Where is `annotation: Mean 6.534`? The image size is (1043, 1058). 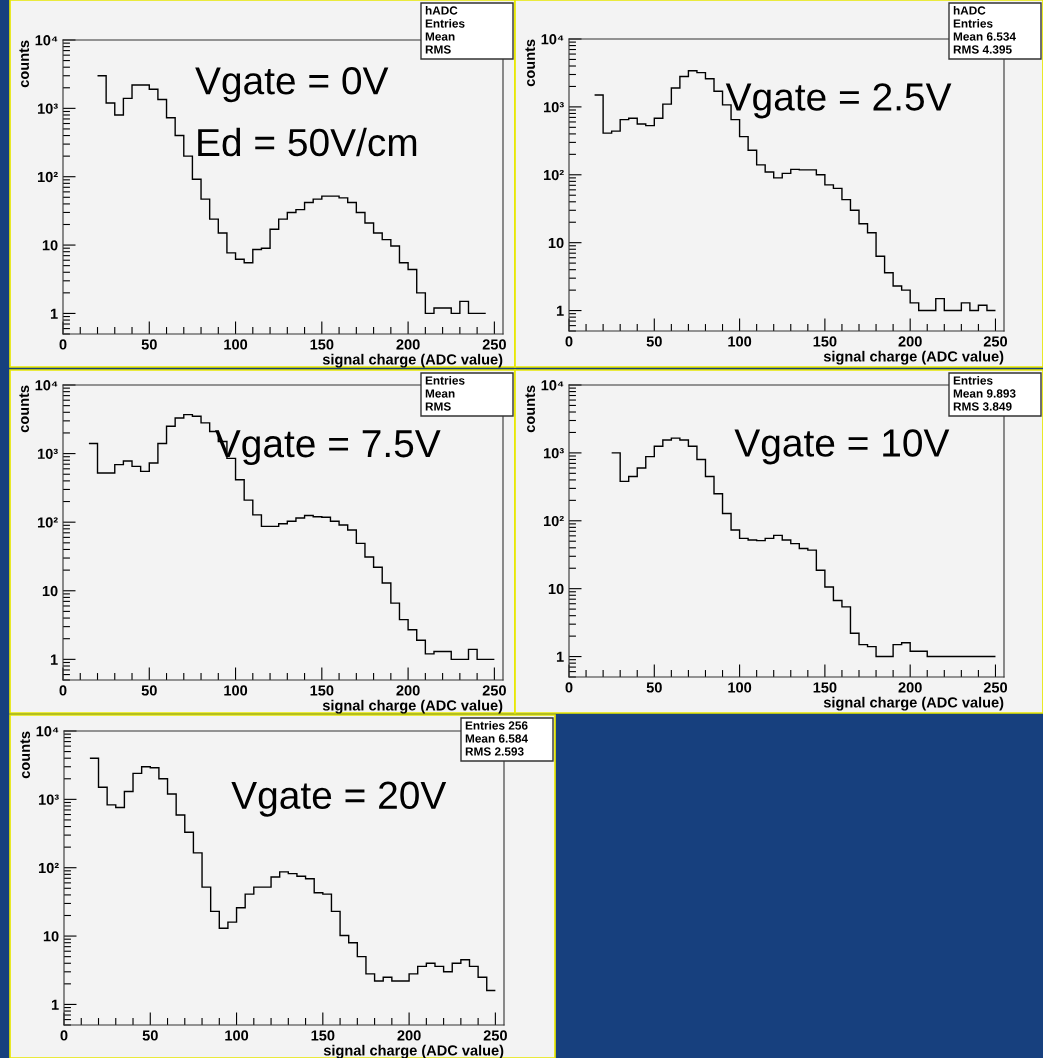
annotation: Mean 6.534 is located at coordinates (984, 36).